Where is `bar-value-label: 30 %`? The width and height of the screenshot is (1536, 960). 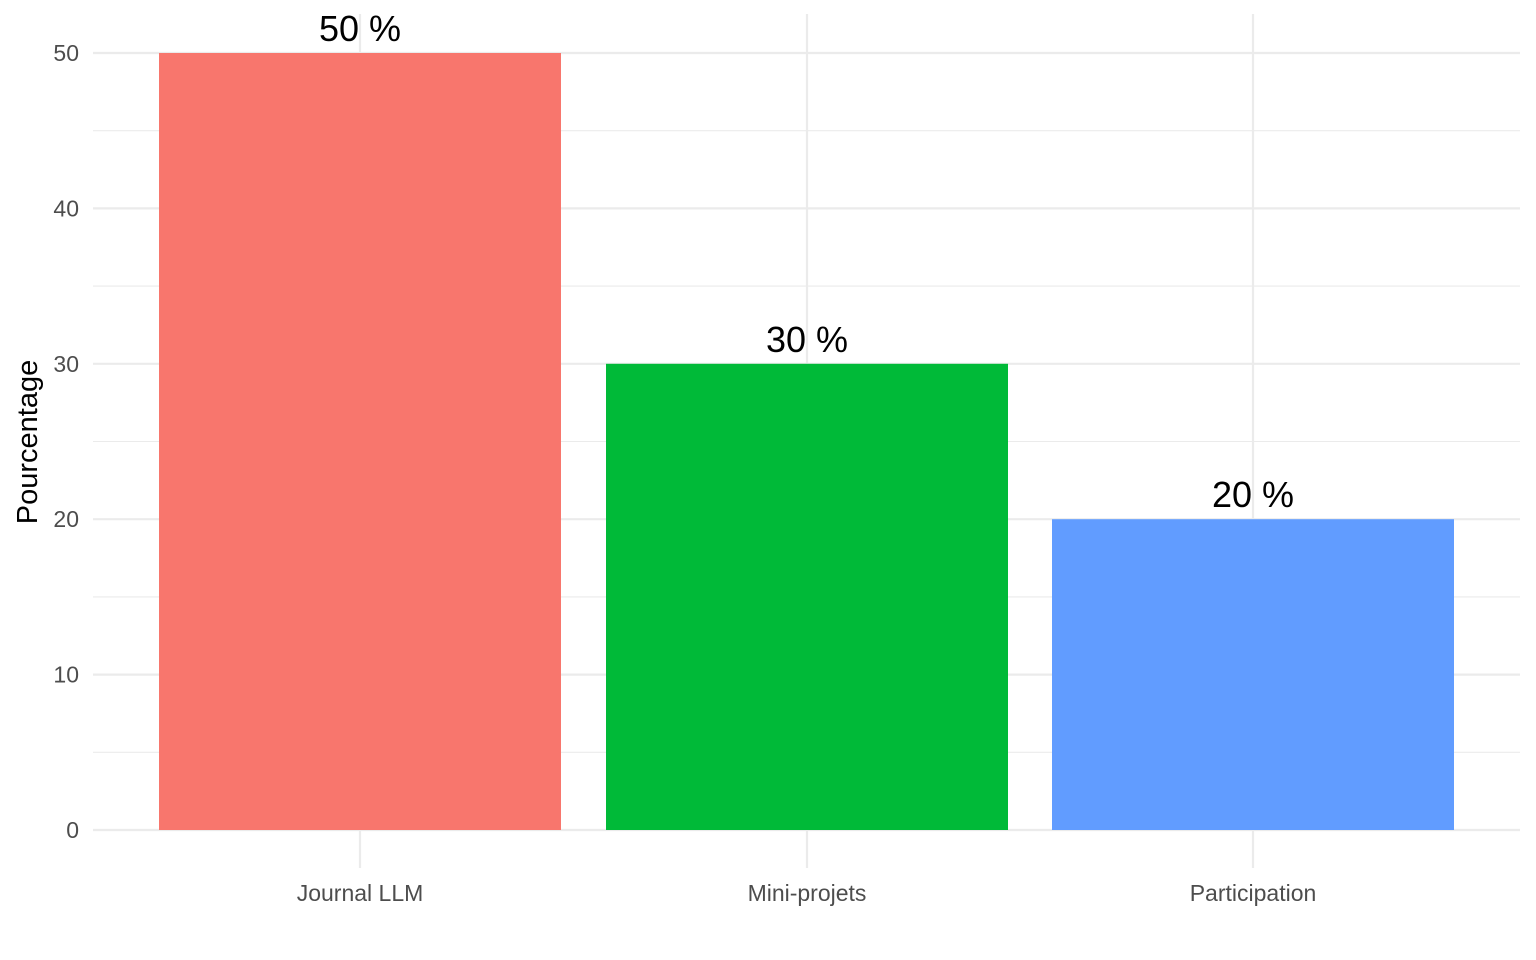
bar-value-label: 30 % is located at coordinates (807, 339).